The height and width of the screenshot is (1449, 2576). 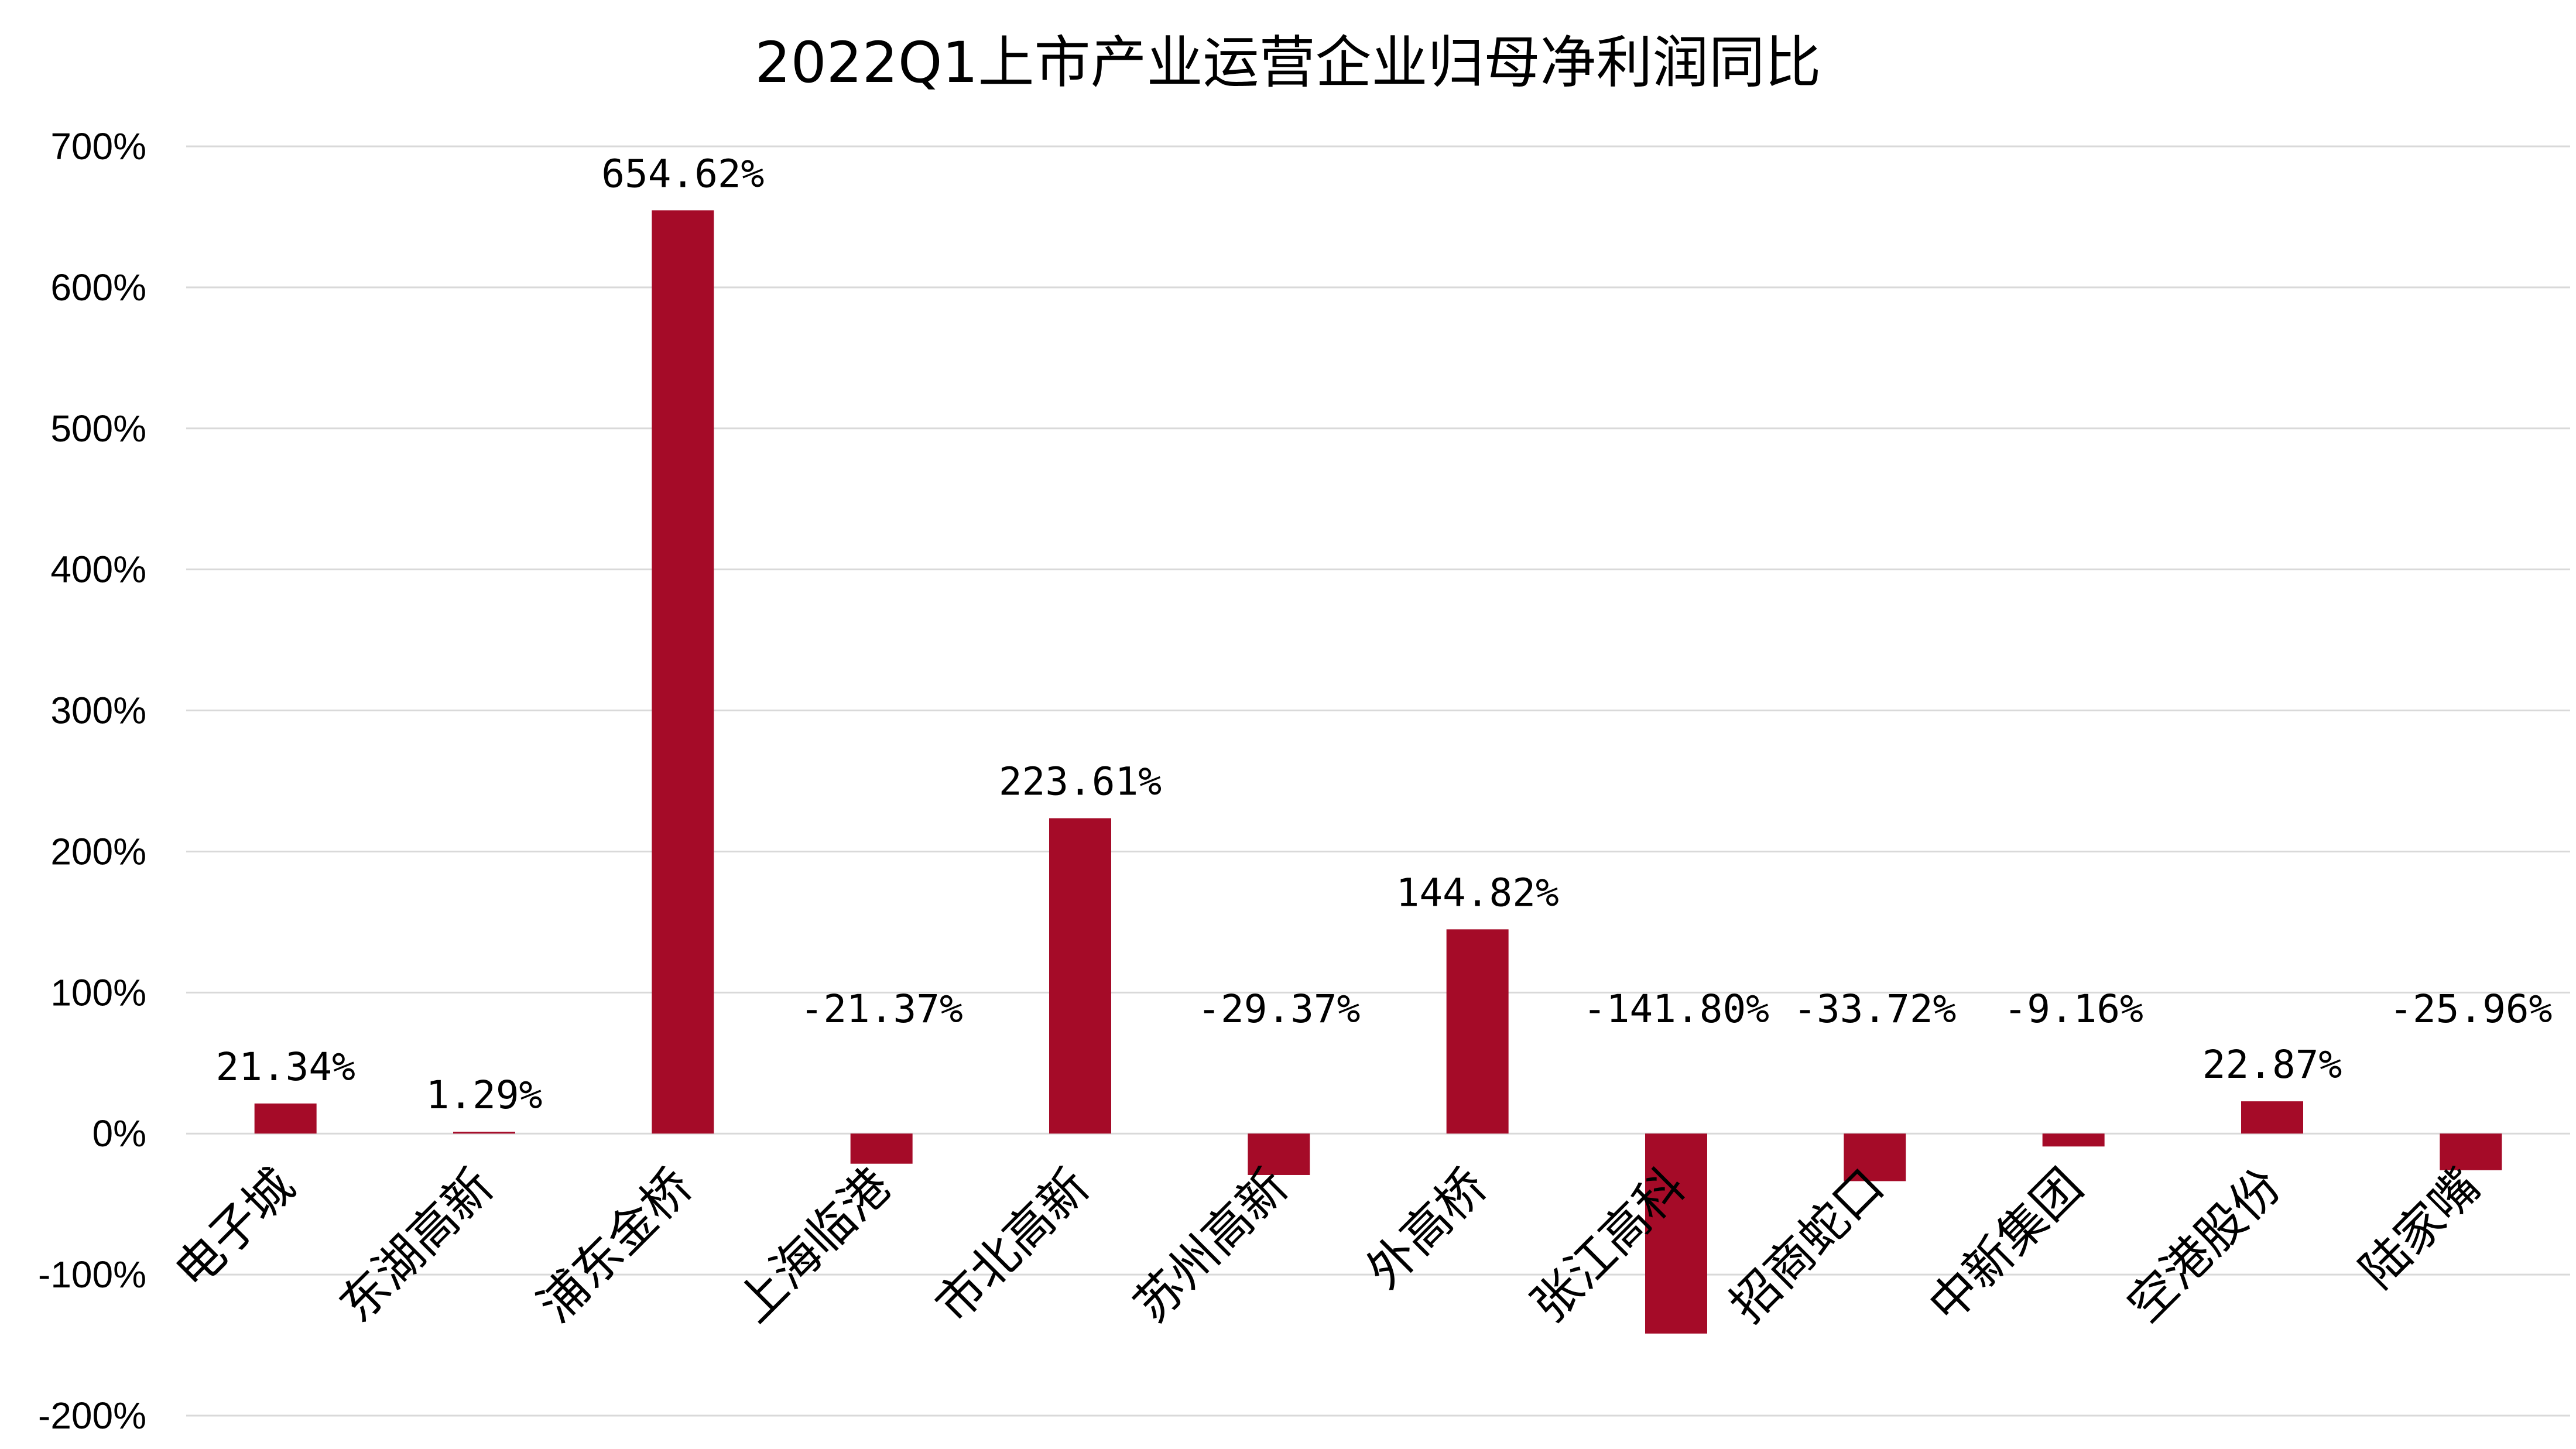 What do you see at coordinates (1427, 1228) in the screenshot?
I see `category-label: 外高桥` at bounding box center [1427, 1228].